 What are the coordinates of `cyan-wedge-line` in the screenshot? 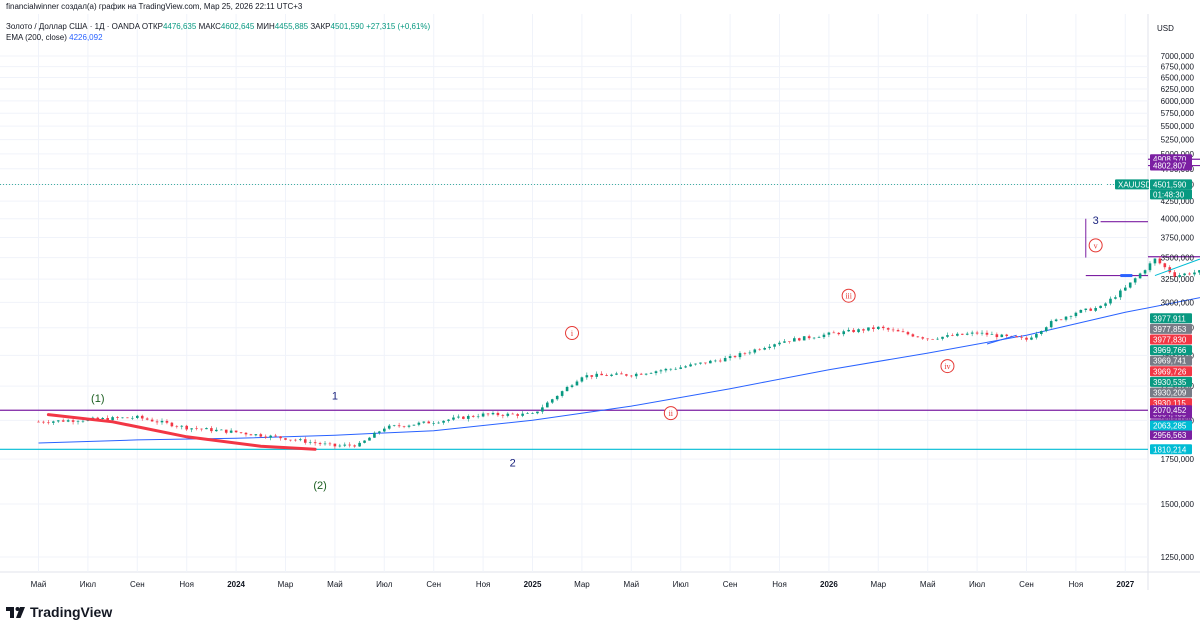 It's located at (1177, 267).